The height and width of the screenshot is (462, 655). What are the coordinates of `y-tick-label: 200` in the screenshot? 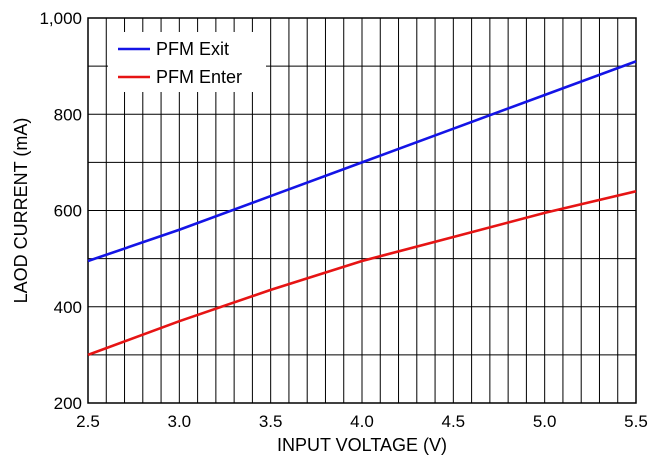 It's located at (68, 403).